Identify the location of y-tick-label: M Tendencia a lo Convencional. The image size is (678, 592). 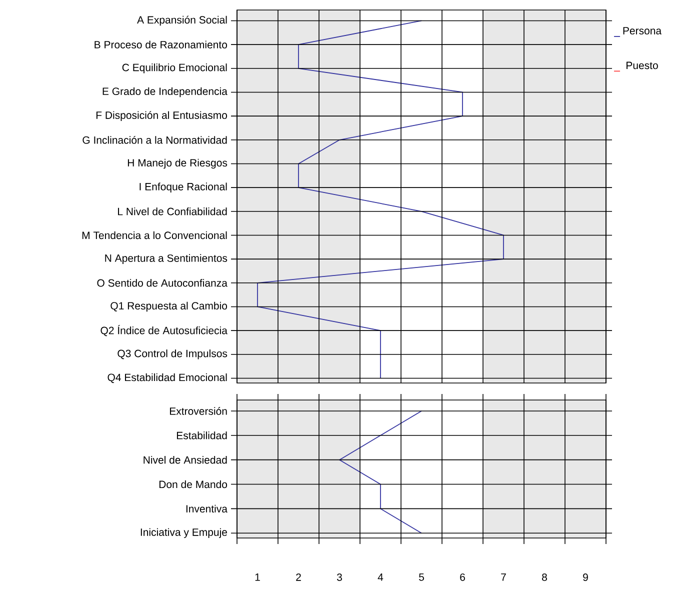
(154, 235).